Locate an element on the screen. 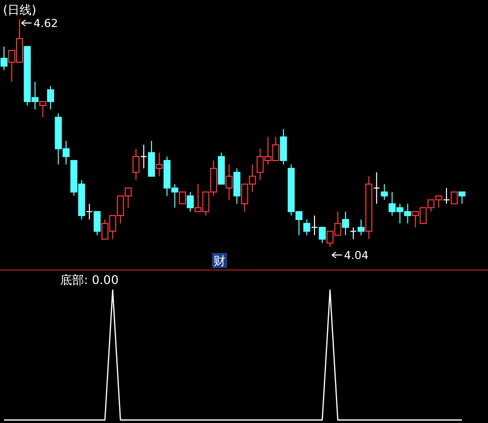 This screenshot has height=423, width=488. text: 4.04 is located at coordinates (356, 255).